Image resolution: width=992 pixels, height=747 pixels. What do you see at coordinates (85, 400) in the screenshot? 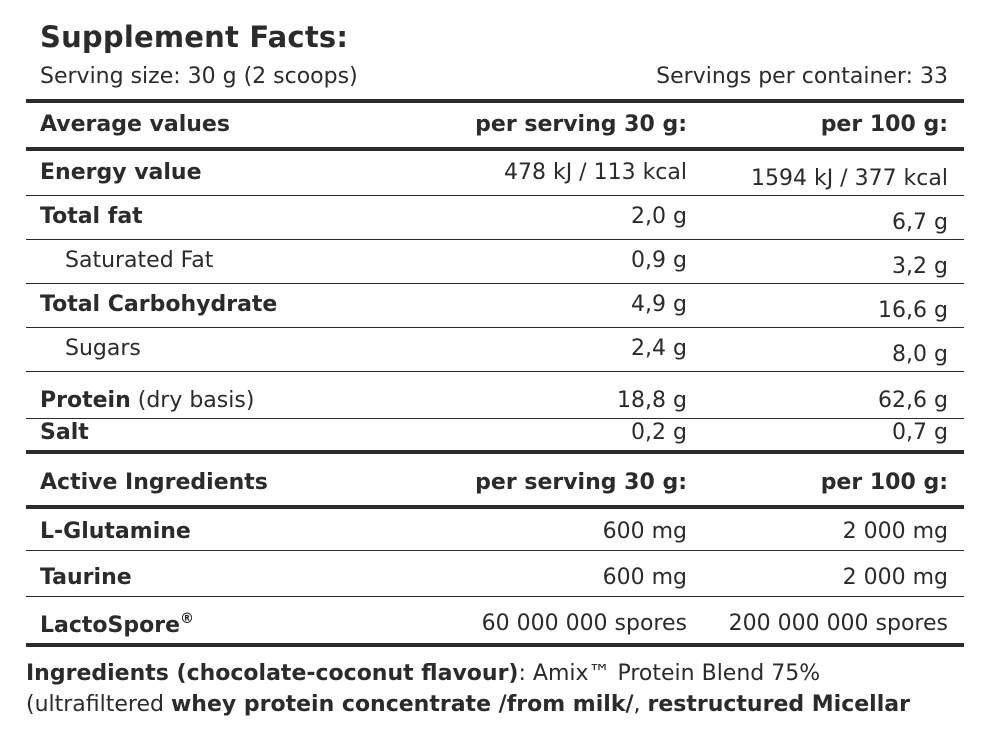
I see `nutrient-name: Protein` at bounding box center [85, 400].